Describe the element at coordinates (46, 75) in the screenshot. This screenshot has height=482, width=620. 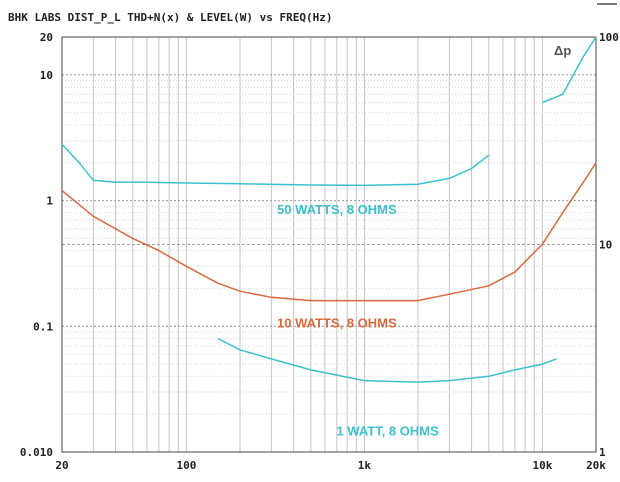
I see `y-tick-label: 10` at that location.